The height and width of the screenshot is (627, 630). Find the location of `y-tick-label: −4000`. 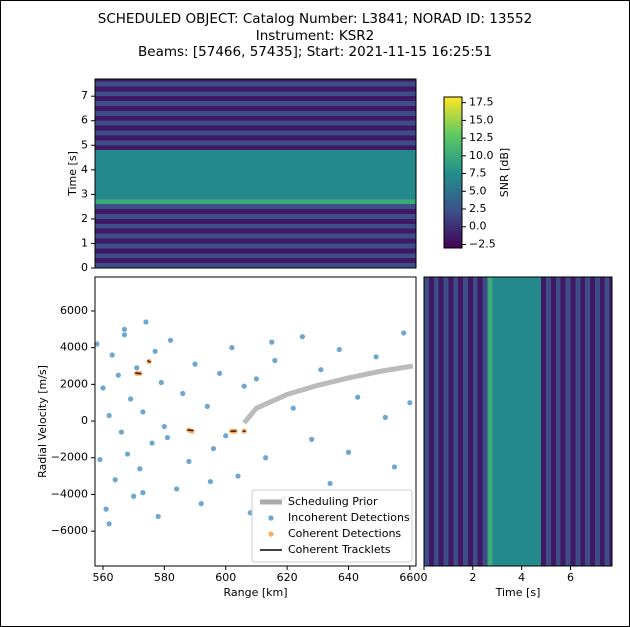

y-tick-label: −4000 is located at coordinates (69, 493).